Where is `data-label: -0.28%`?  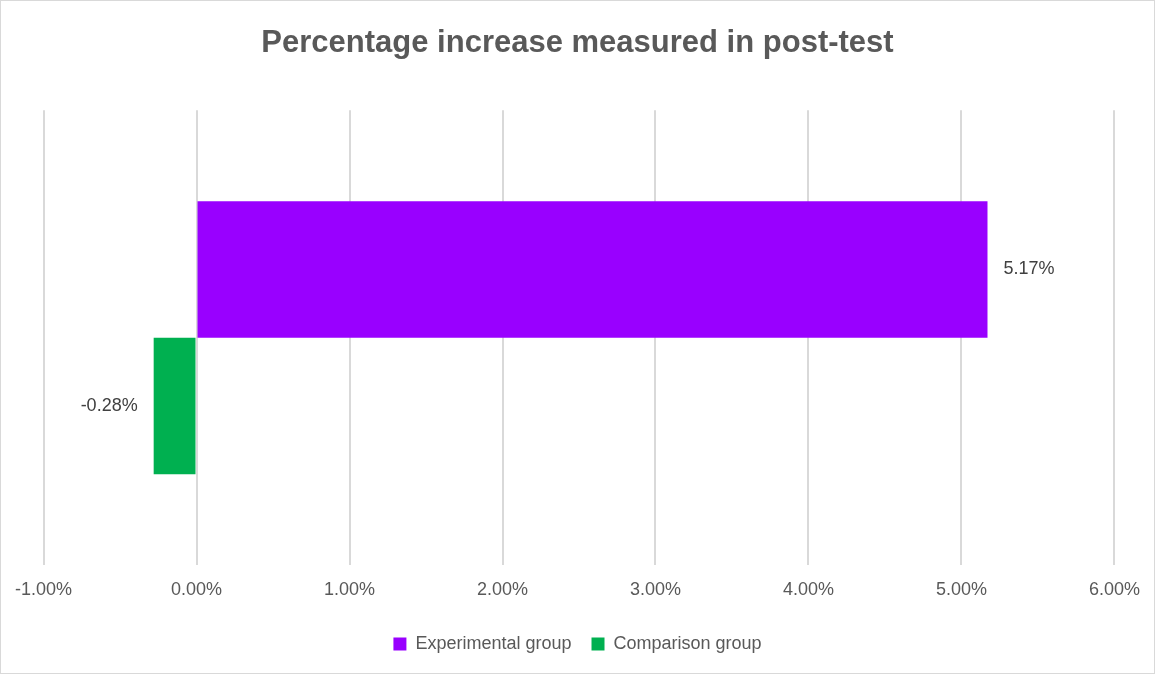
data-label: -0.28% is located at coordinates (109, 405).